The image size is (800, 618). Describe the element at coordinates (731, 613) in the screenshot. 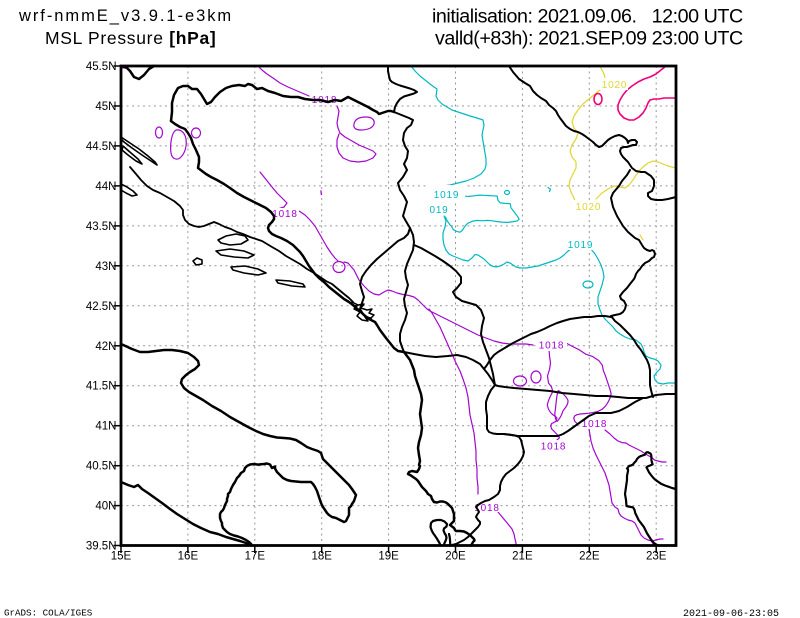

I see `svg-text: 2021-09-06-23:05` at that location.